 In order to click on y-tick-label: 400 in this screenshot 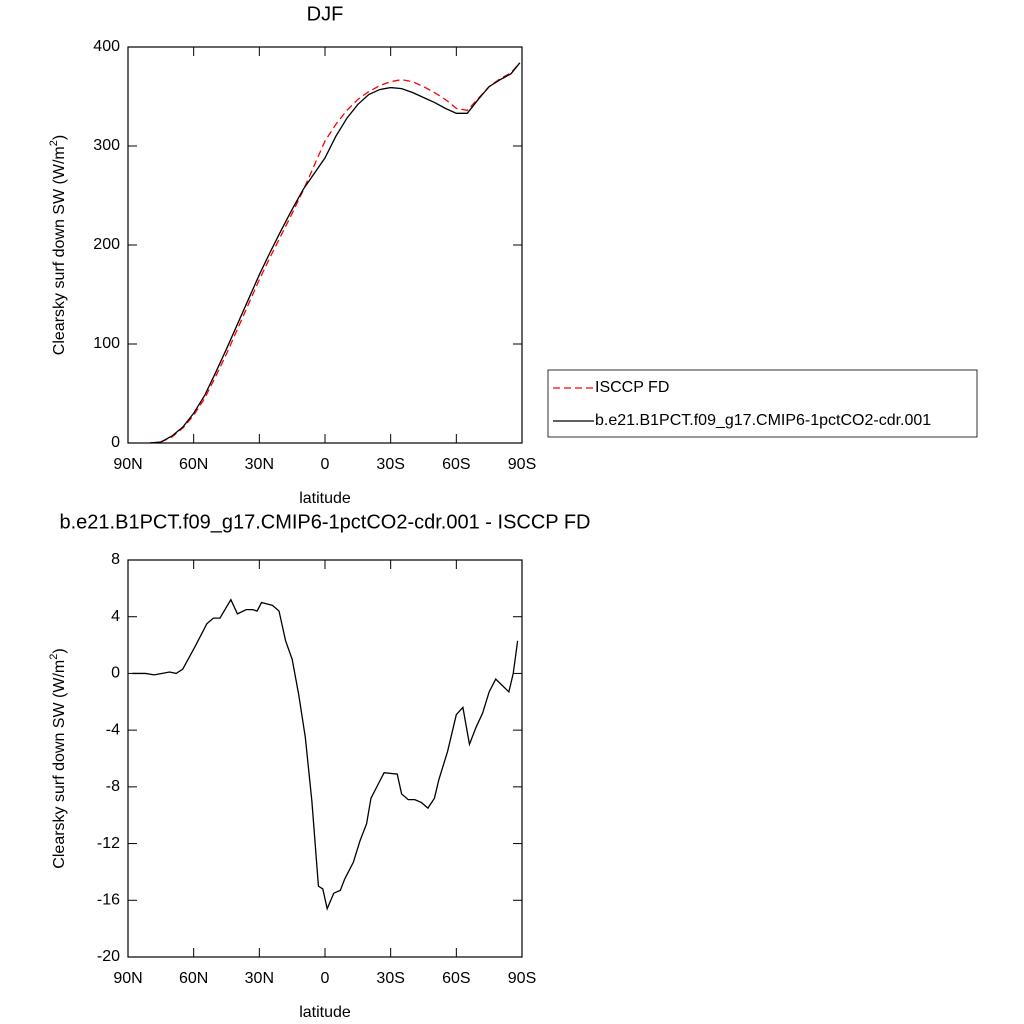, I will do `click(106, 46)`.